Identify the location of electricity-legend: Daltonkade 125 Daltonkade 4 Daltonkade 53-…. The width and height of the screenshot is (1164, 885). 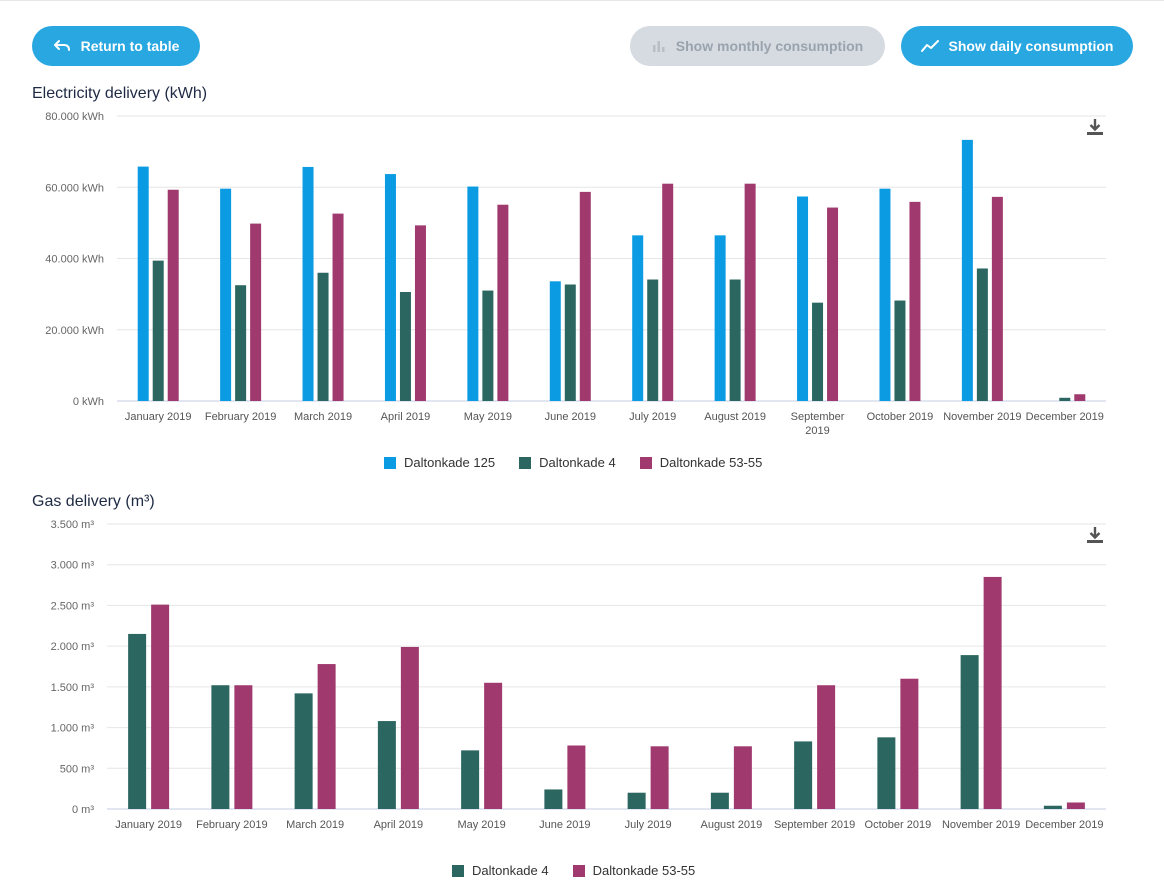
(585, 462).